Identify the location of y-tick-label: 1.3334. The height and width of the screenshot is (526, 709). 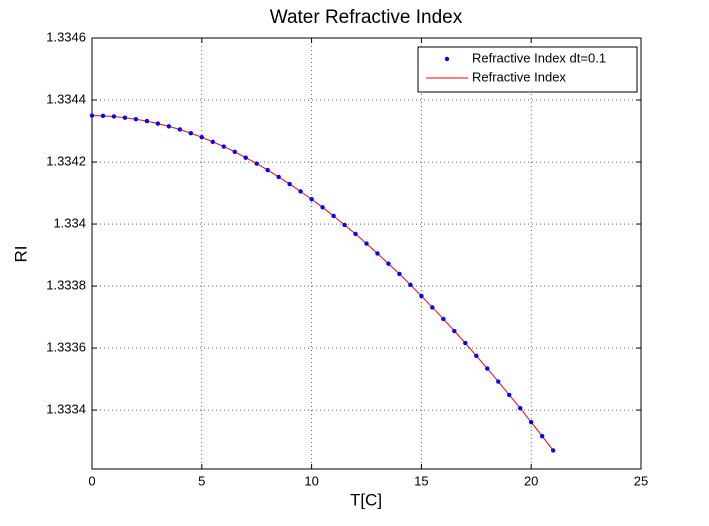
(66, 409).